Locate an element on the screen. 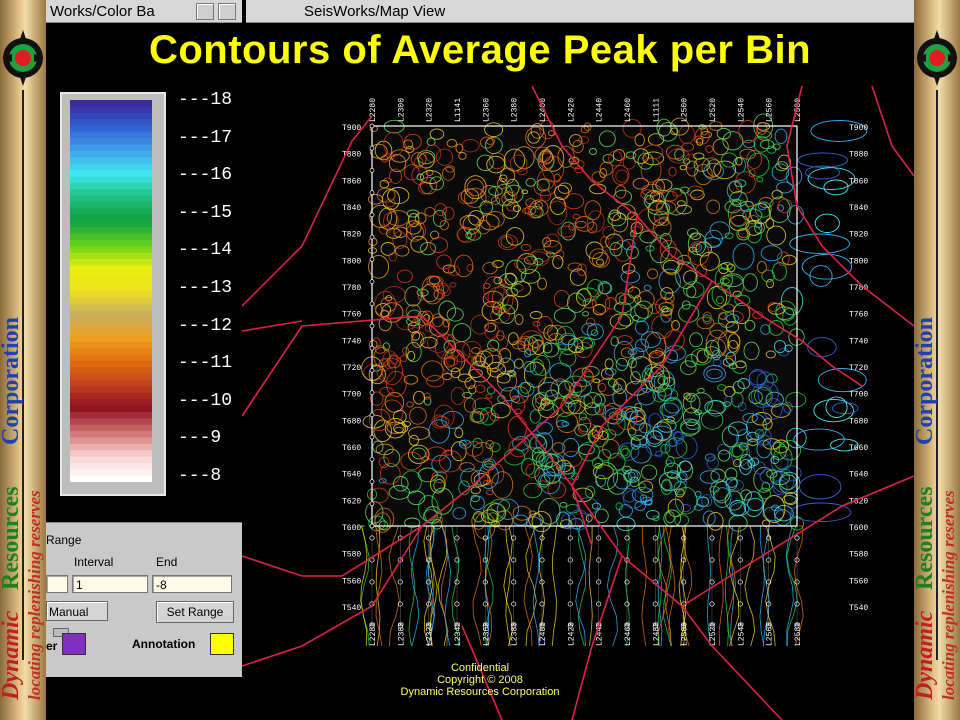 The width and height of the screenshot is (960, 720). mode-select: Manual is located at coordinates (77, 619).